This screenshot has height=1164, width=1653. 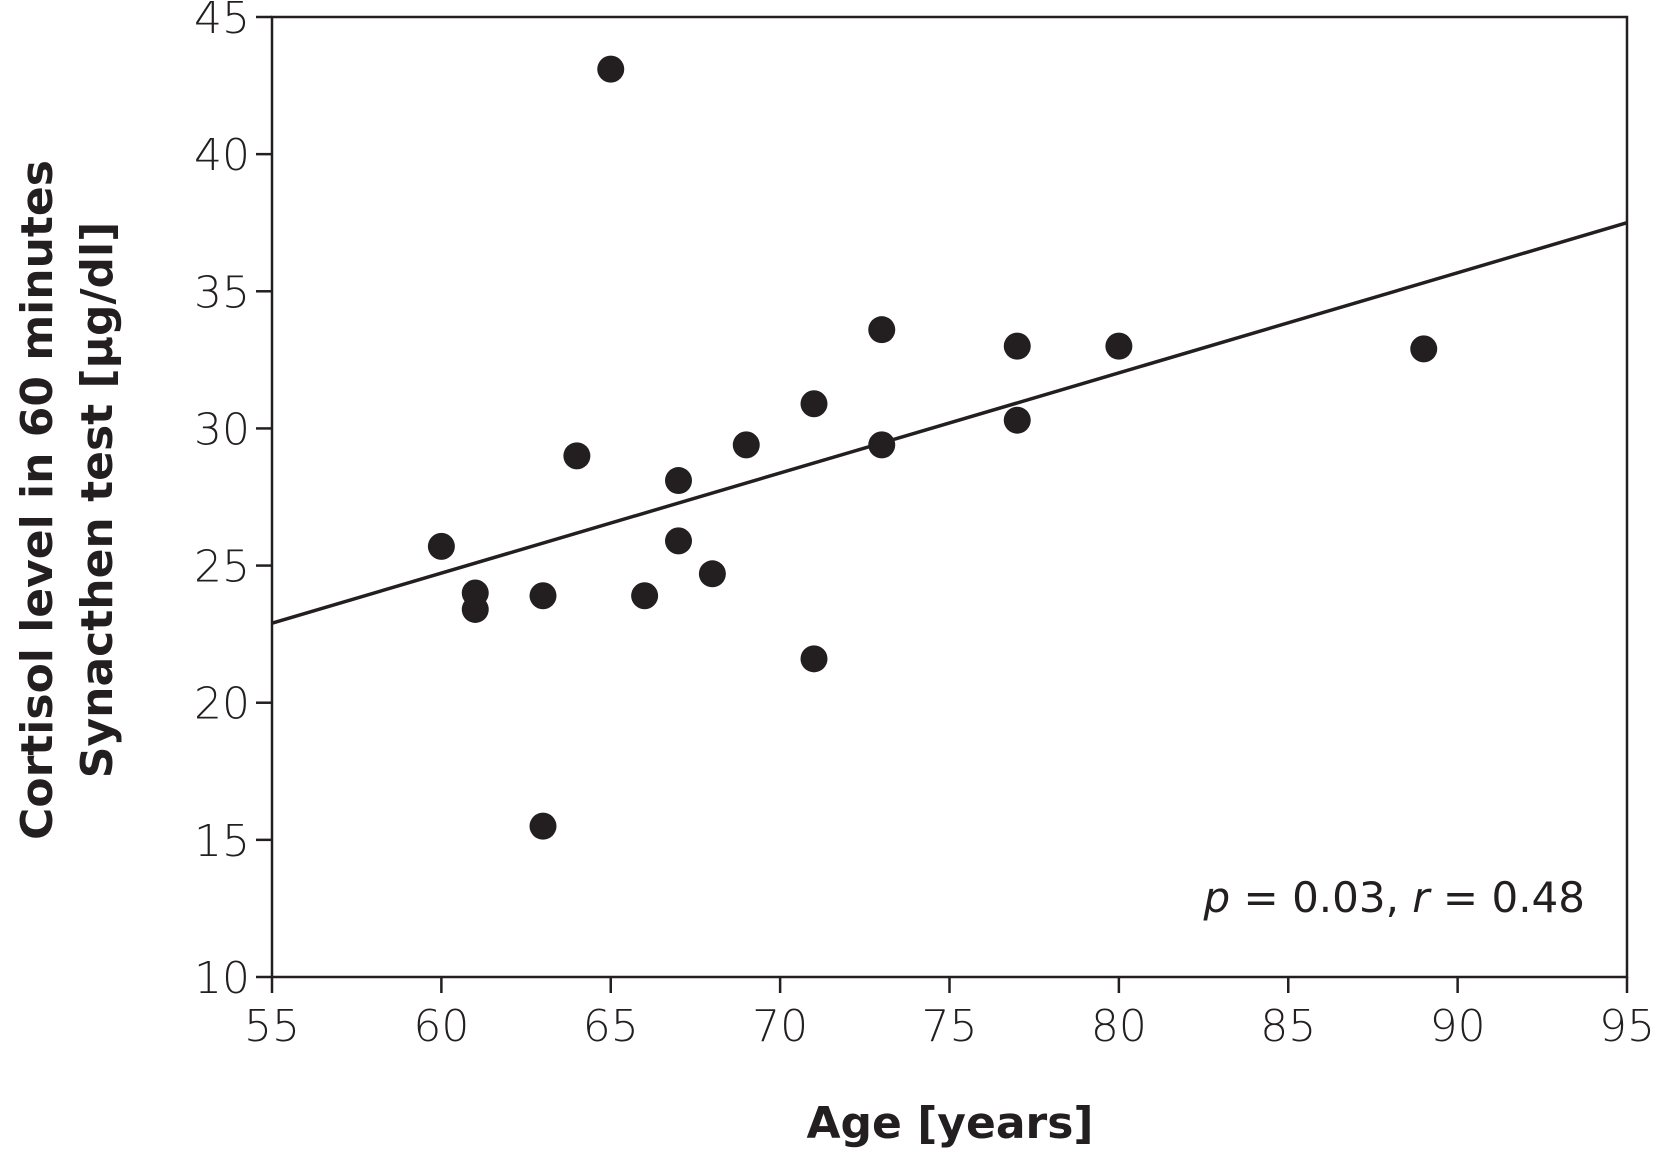 I want to click on x-tick-label: 90, so click(x=1458, y=1026).